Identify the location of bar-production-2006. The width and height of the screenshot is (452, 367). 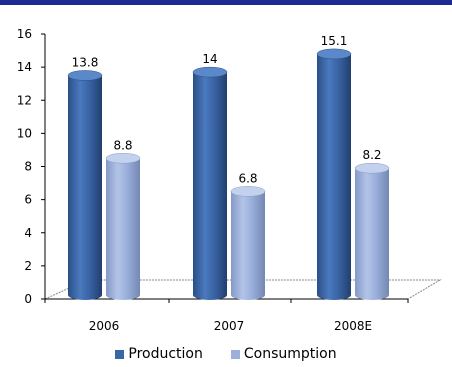
(85, 185).